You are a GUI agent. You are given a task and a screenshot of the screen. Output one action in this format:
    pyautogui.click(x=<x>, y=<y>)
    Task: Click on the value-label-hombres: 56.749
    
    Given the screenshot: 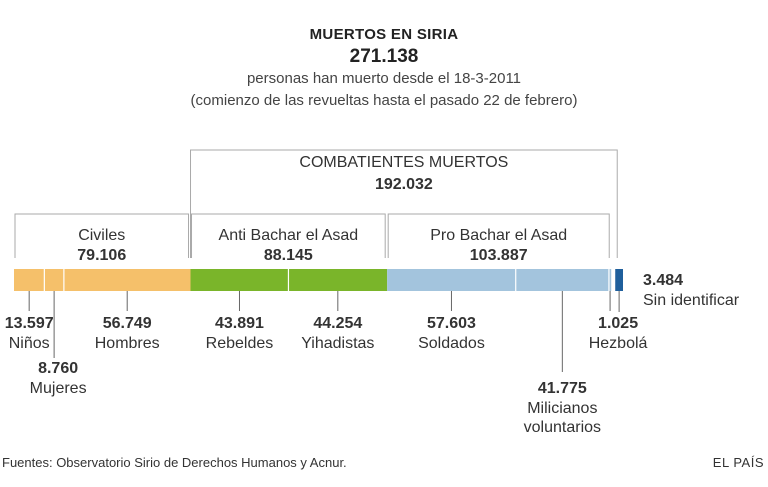 What is the action you would take?
    pyautogui.click(x=127, y=323)
    